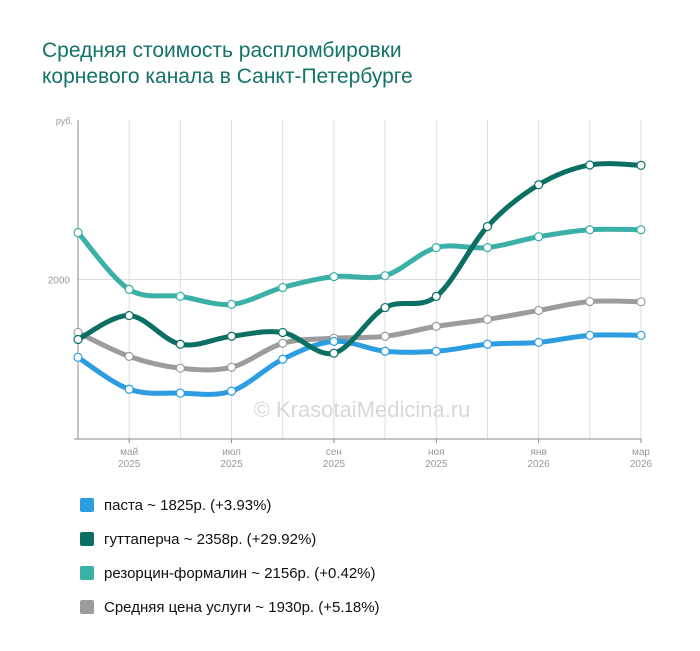 This screenshot has width=700, height=651. I want to click on legend-item: Средняя цена услуги ~ 1930р. (+5.18%), so click(230, 607).